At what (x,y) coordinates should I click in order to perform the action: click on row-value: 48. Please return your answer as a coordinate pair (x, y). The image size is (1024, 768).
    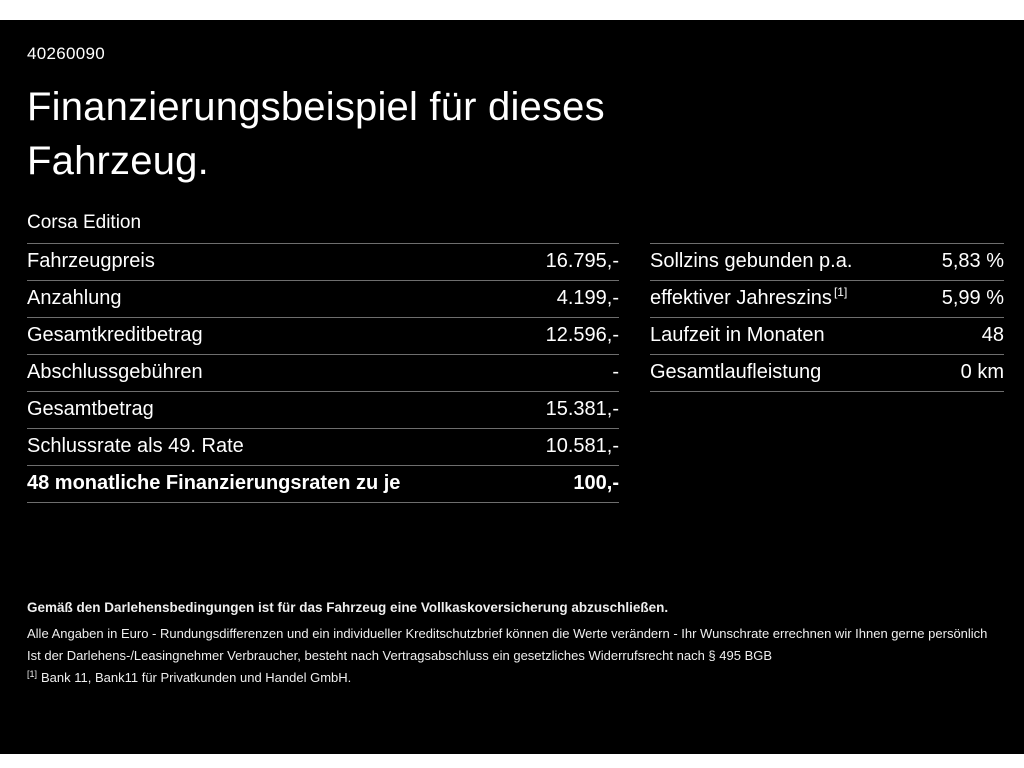
    Looking at the image, I should click on (992, 335).